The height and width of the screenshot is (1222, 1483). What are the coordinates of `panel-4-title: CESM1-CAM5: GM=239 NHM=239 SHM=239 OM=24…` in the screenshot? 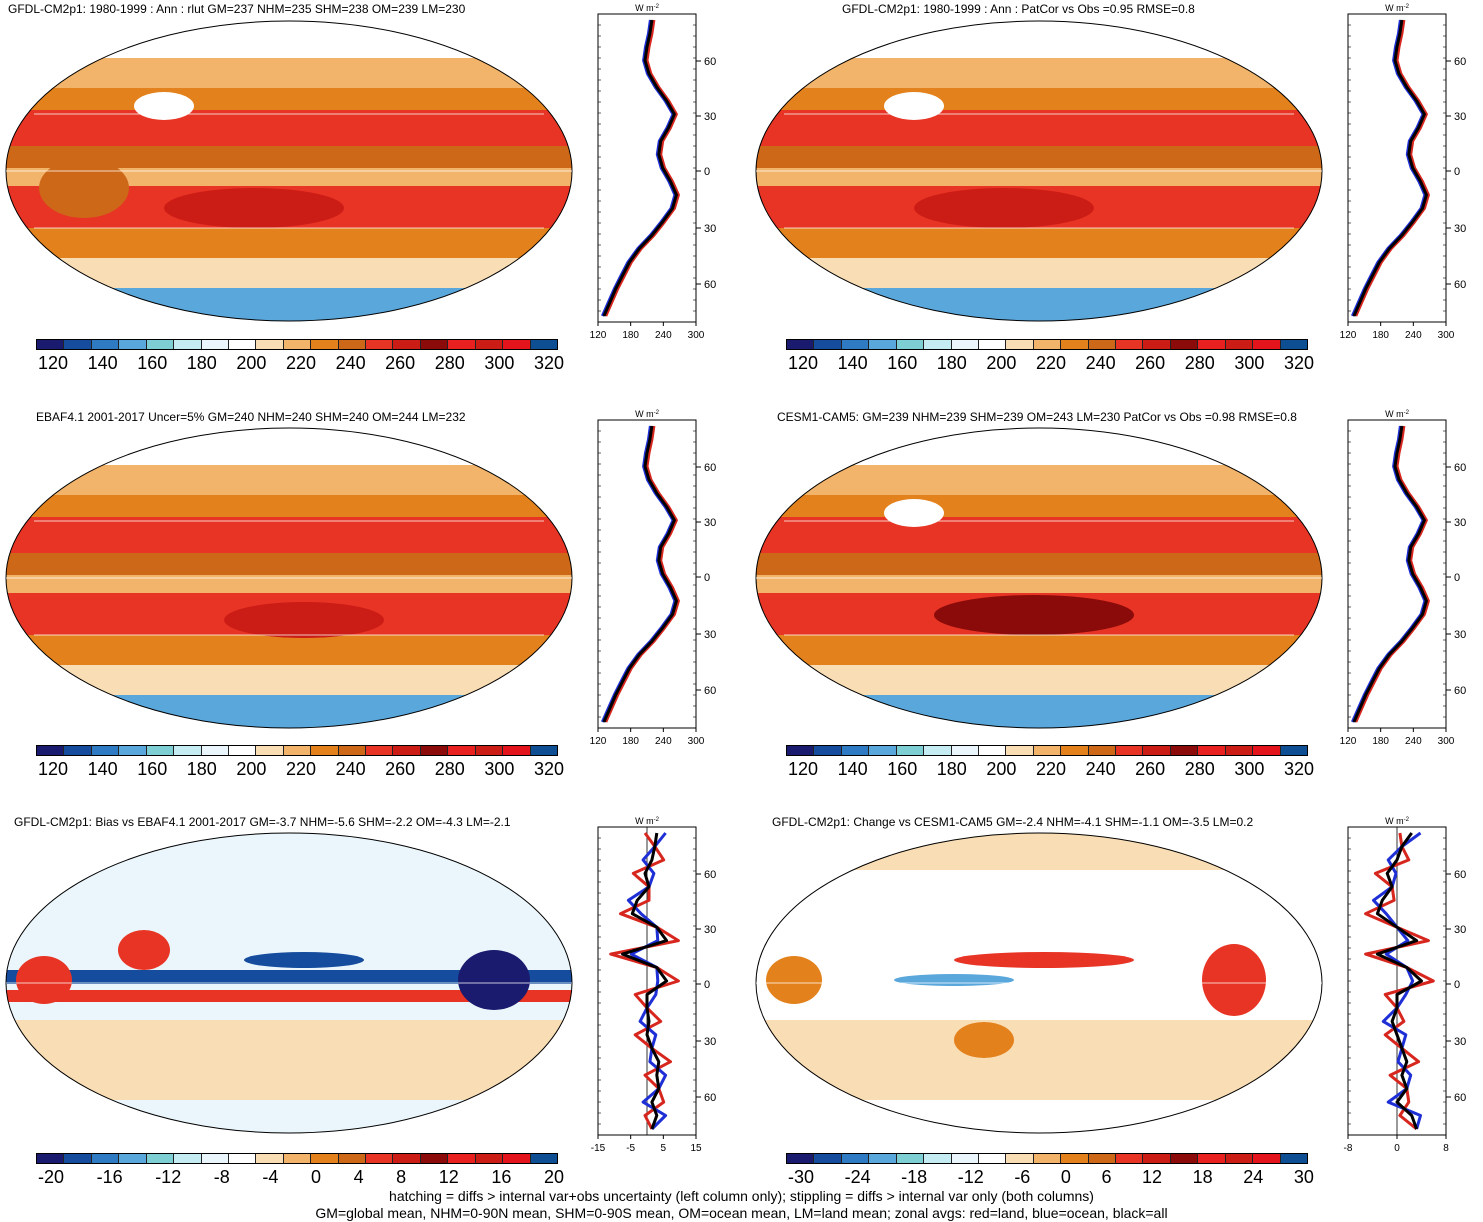 It's located at (1037, 417).